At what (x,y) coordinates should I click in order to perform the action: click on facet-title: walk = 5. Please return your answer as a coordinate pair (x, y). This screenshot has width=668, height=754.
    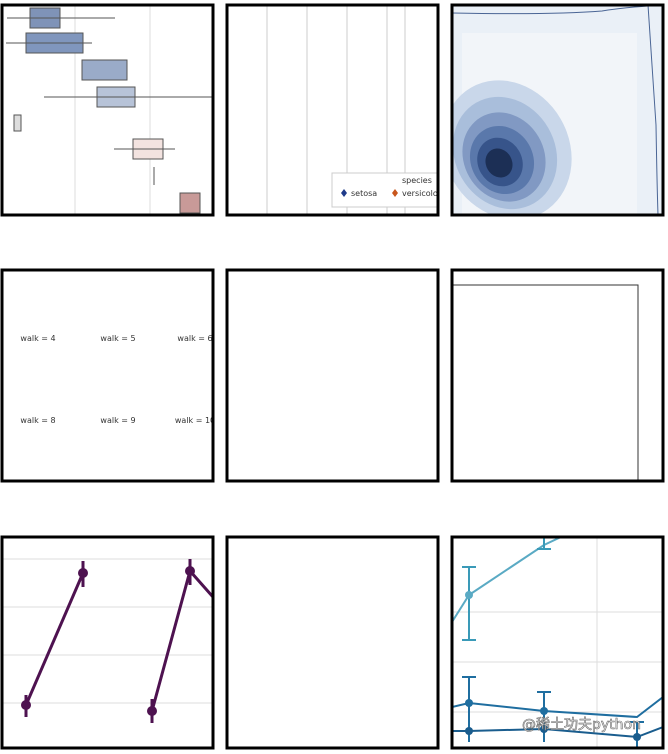
    Looking at the image, I should click on (117, 338).